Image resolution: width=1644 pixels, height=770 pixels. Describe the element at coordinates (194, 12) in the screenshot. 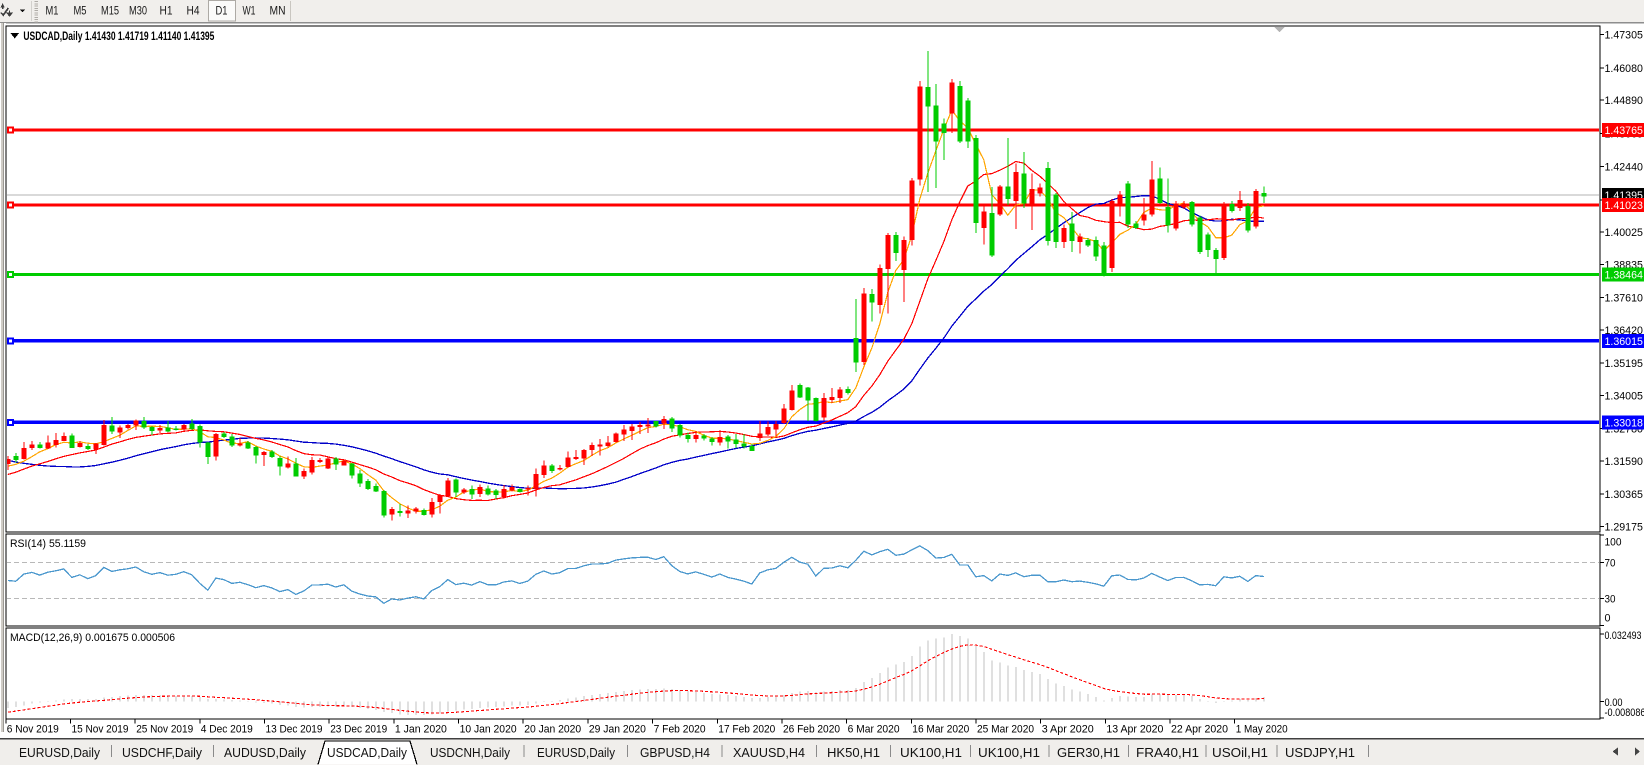

I see `svg-text: H4` at that location.